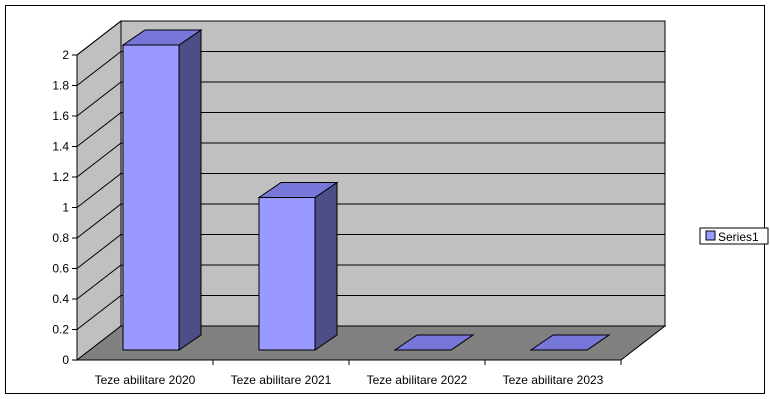  I want to click on x-tick-label: Teze abilitare 2021, so click(281, 380).